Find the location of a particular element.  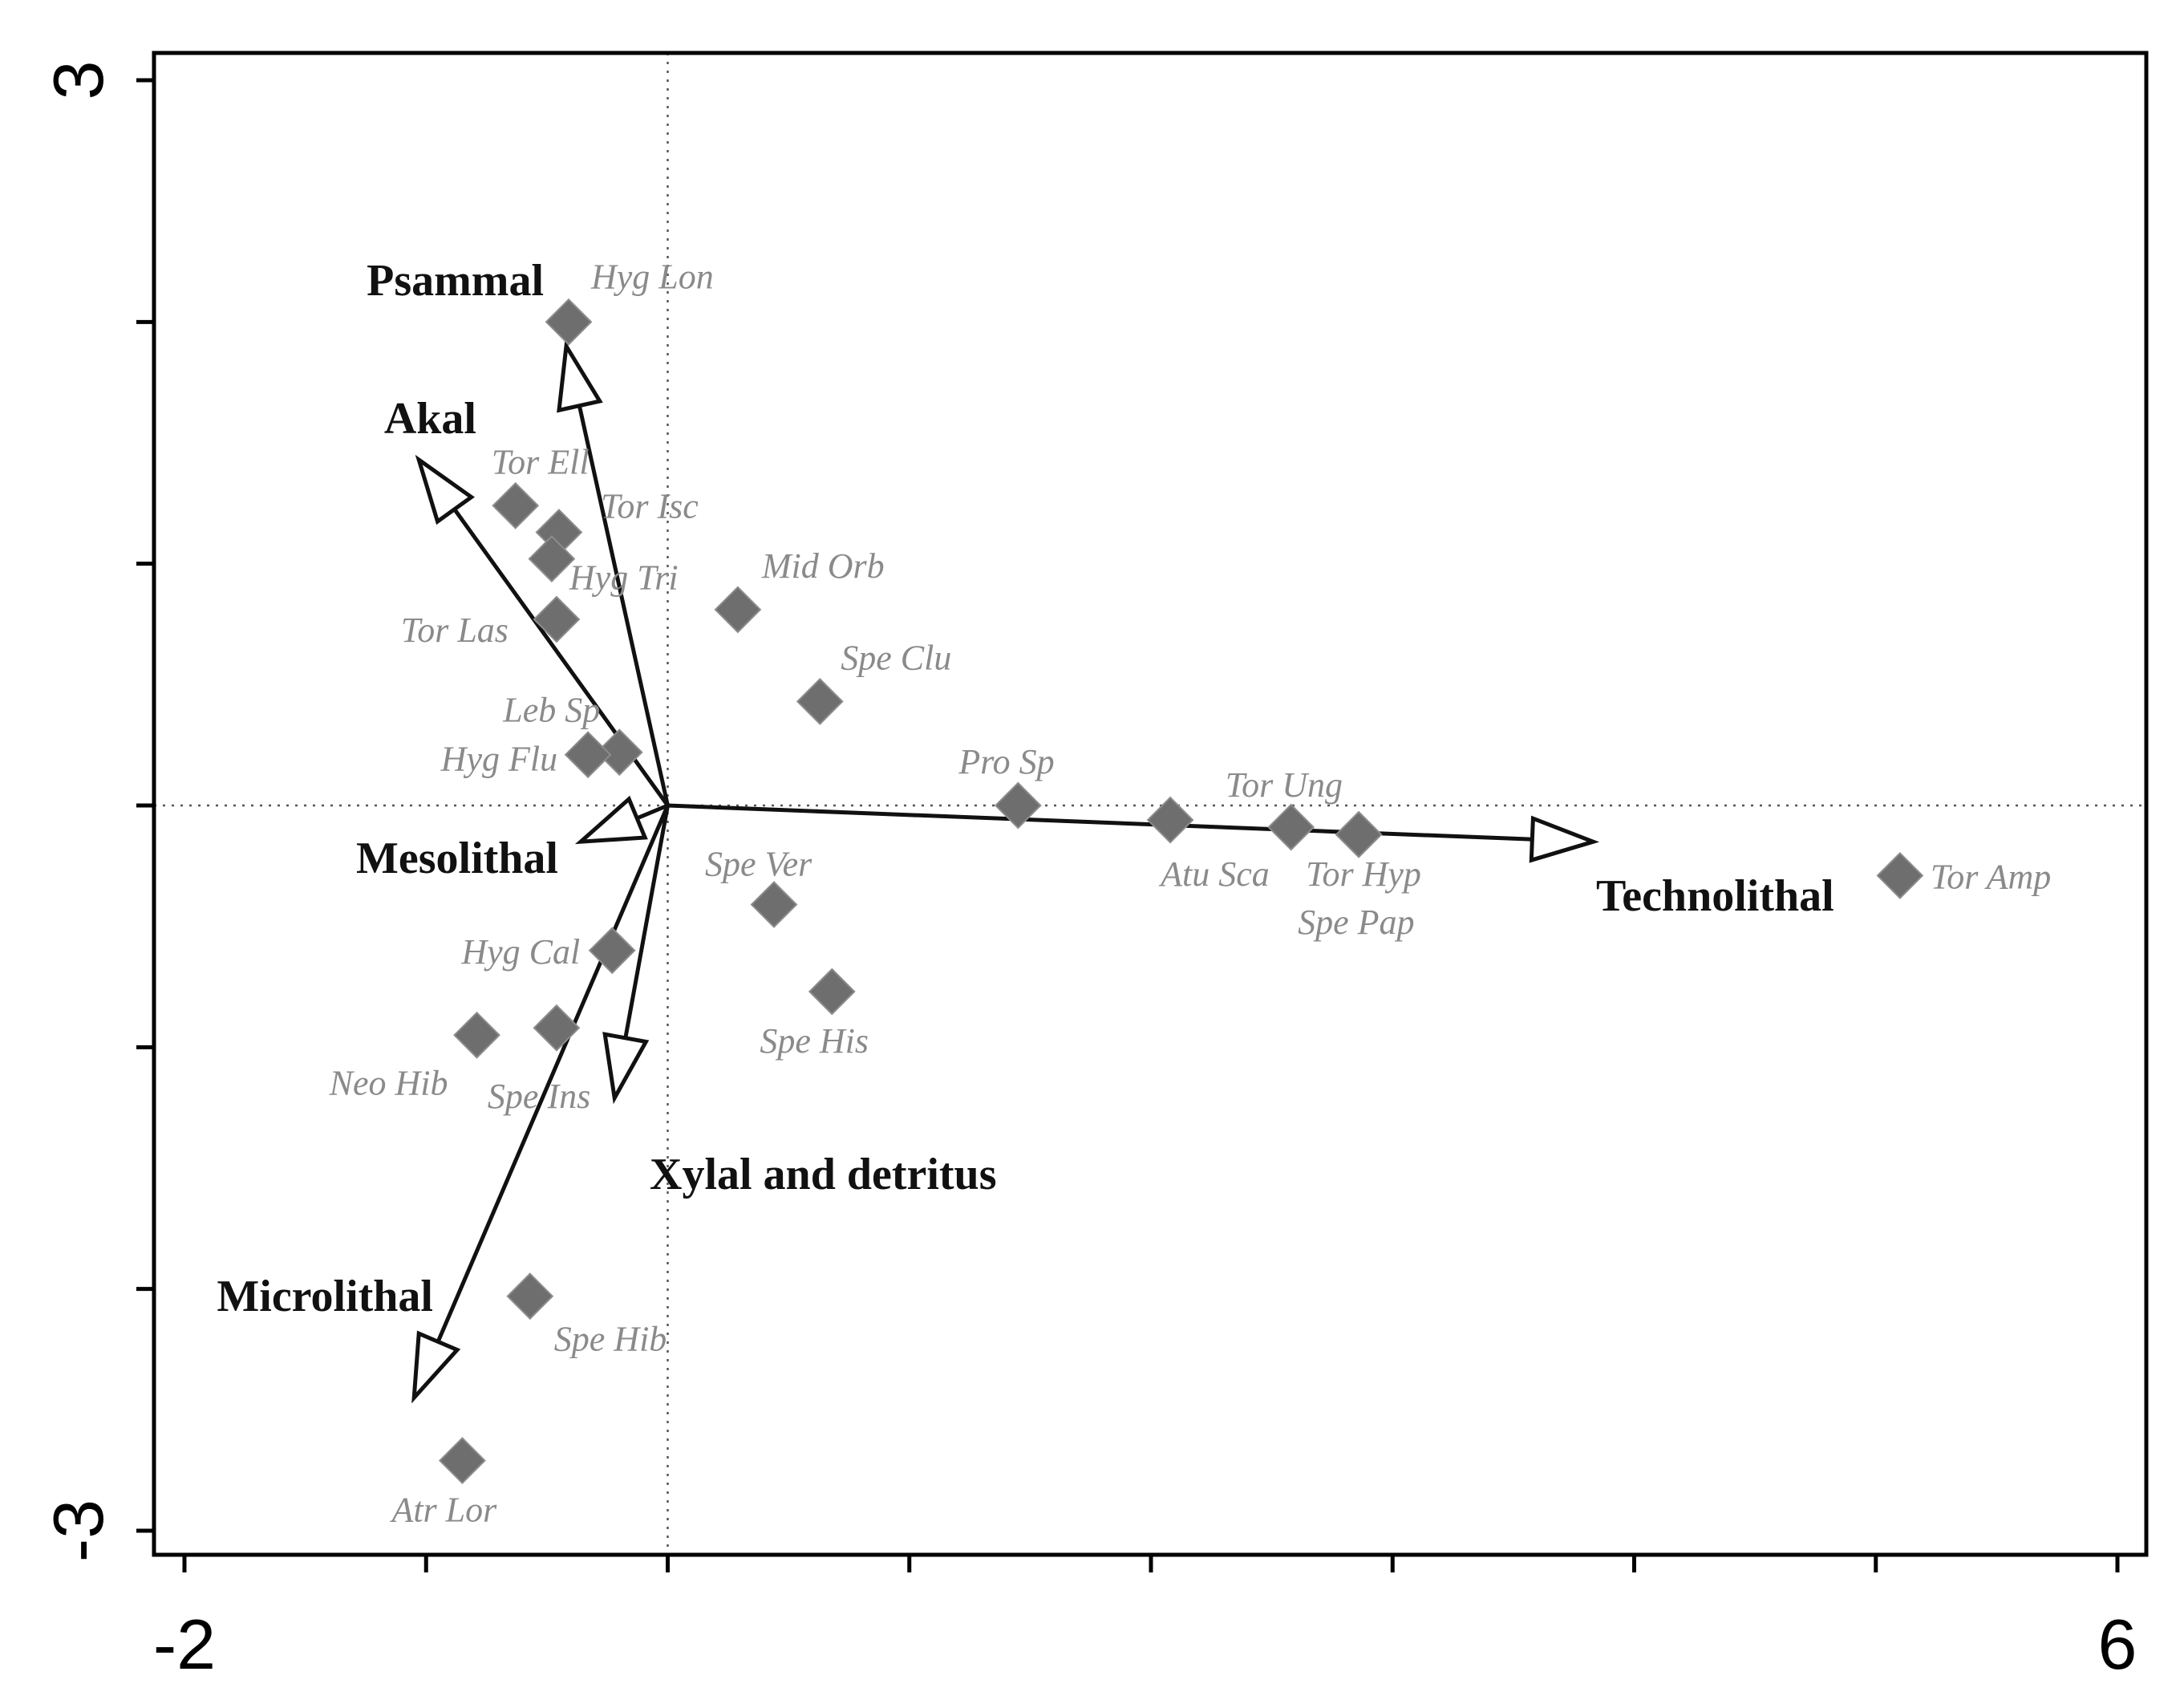

species-label-tor-ung: Tor Ung is located at coordinates (1285, 785).